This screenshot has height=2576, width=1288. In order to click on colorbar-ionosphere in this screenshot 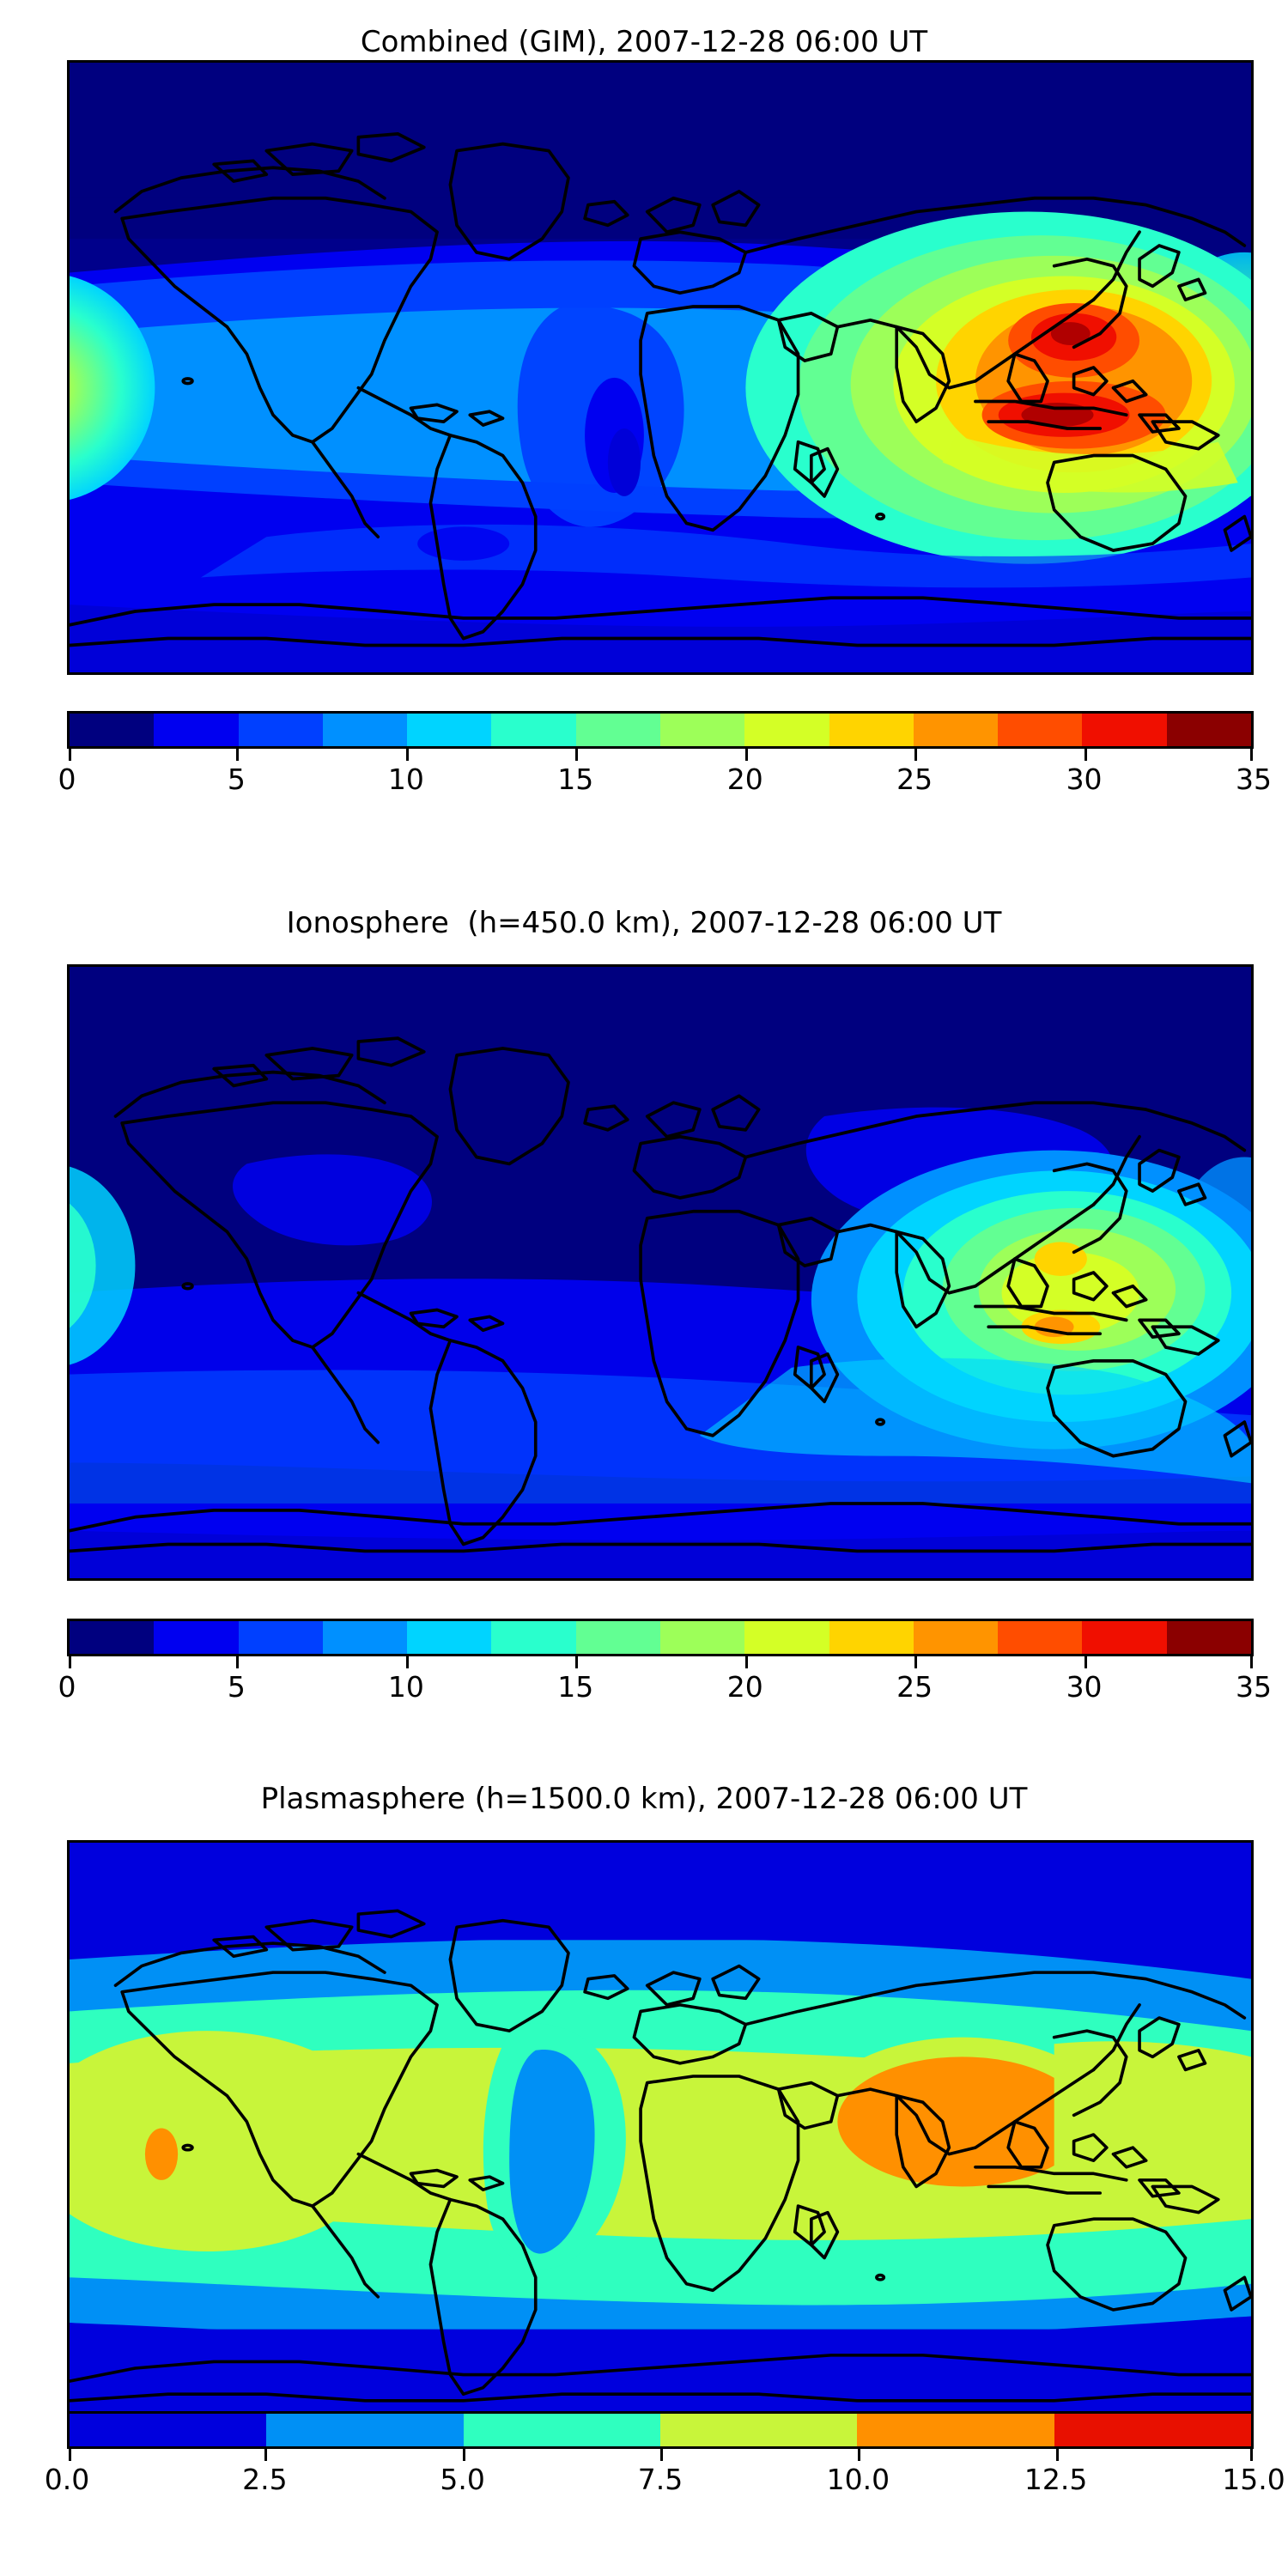, I will do `click(660, 1638)`.